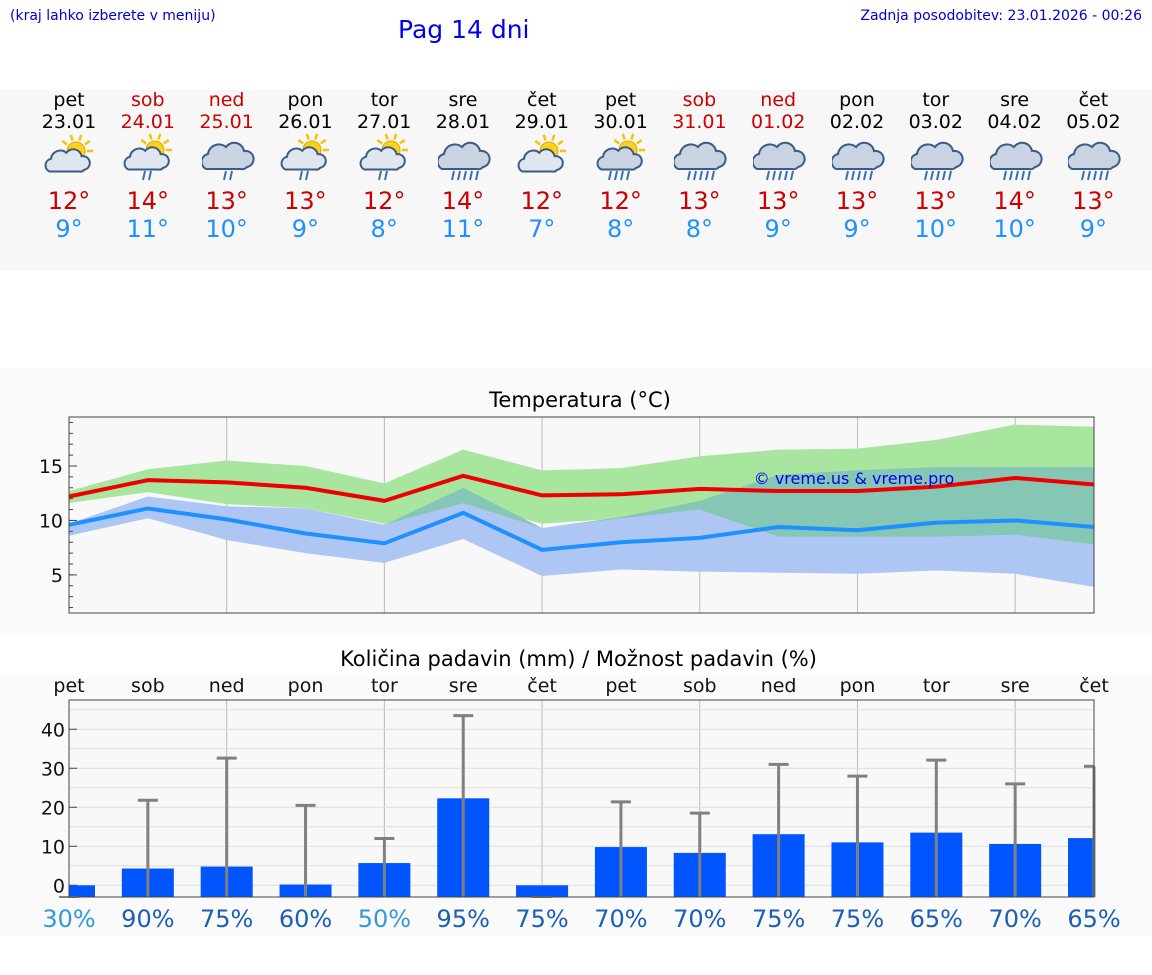 The height and width of the screenshot is (975, 1152). Describe the element at coordinates (113, 16) in the screenshot. I see `location-hint: (kraj lahko izberete v meniju)` at that location.